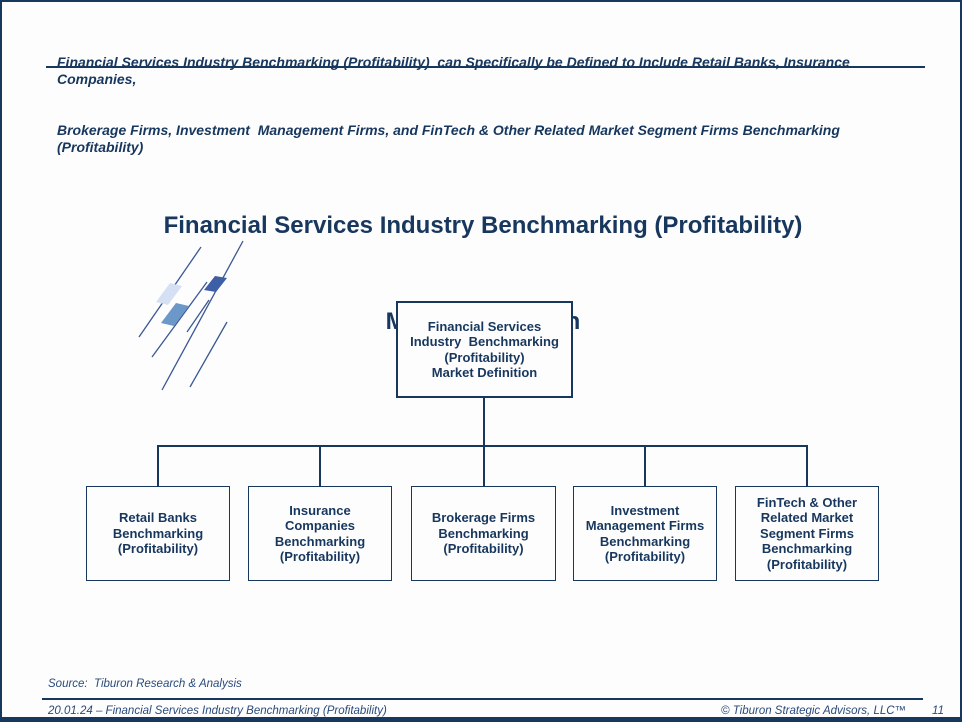  I want to click on connector-drop-brokerage, so click(484, 466).